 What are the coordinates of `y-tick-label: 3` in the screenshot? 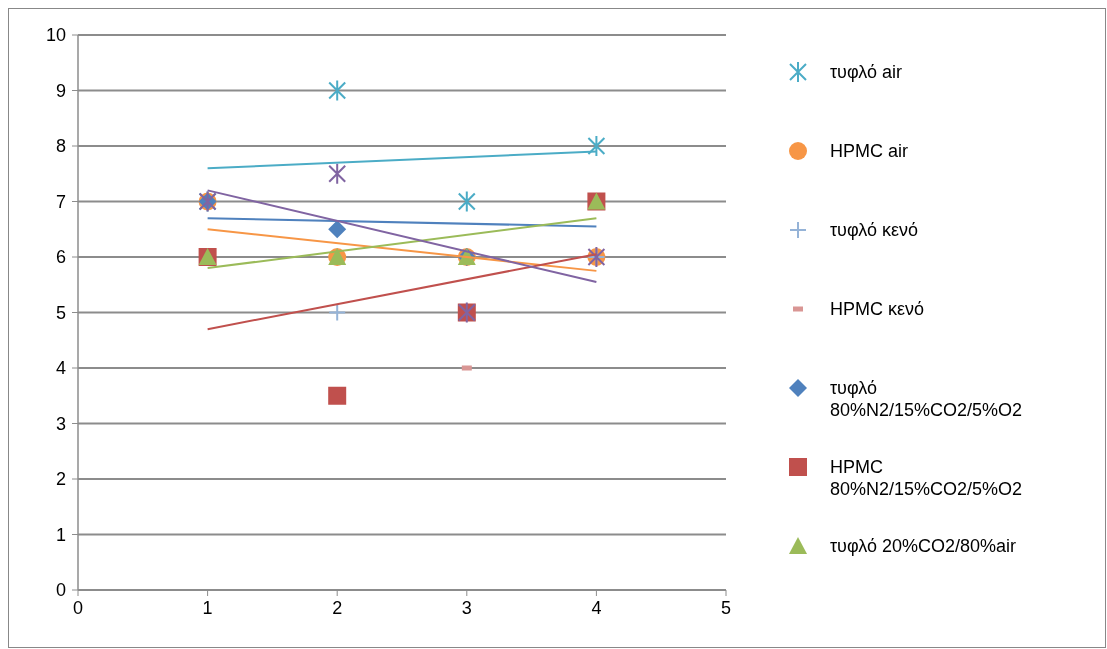 It's located at (60, 423).